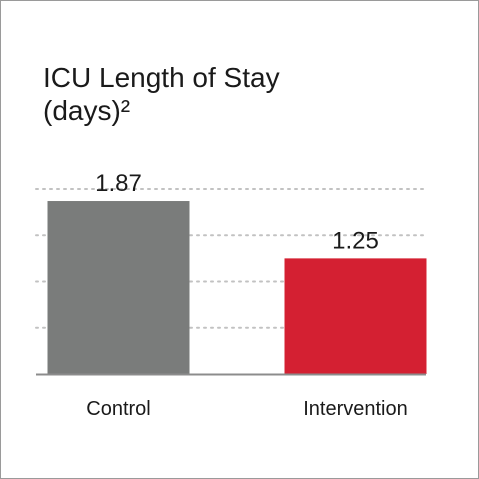 This screenshot has width=479, height=479. I want to click on data-label: 1.87, so click(118, 183).